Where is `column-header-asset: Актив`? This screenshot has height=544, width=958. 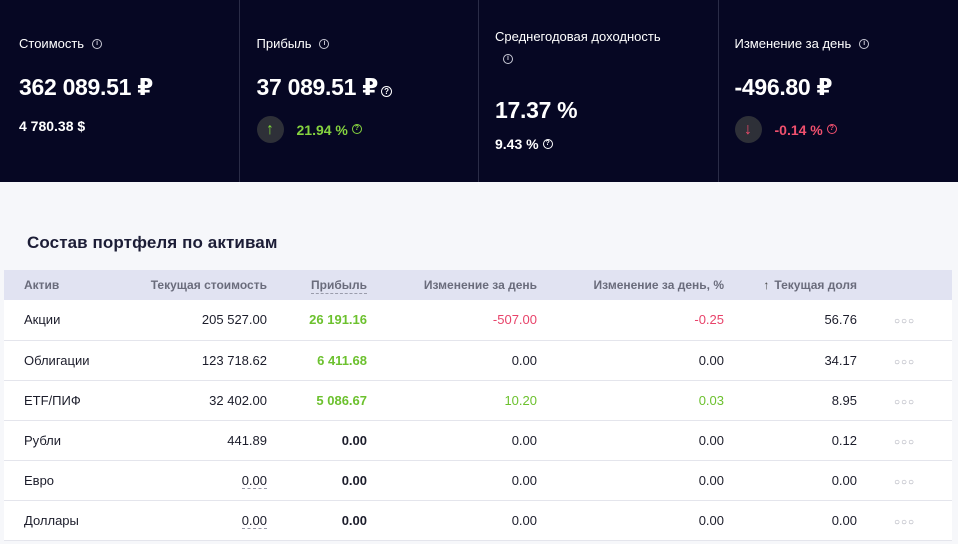 column-header-asset: Актив is located at coordinates (42, 285).